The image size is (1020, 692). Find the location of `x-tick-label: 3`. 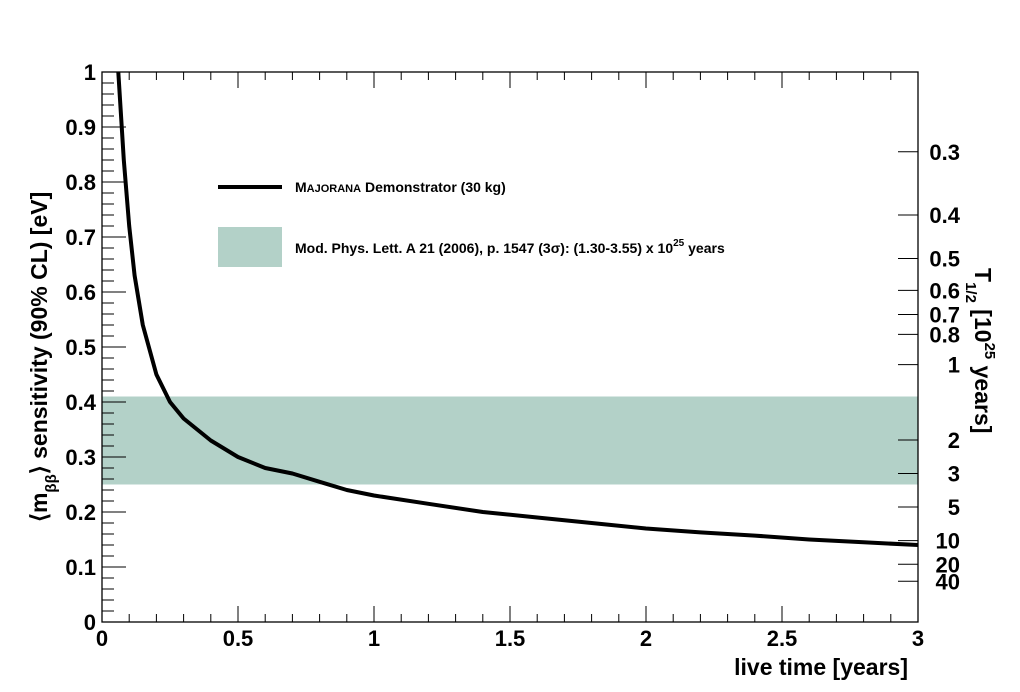

x-tick-label: 3 is located at coordinates (918, 638).